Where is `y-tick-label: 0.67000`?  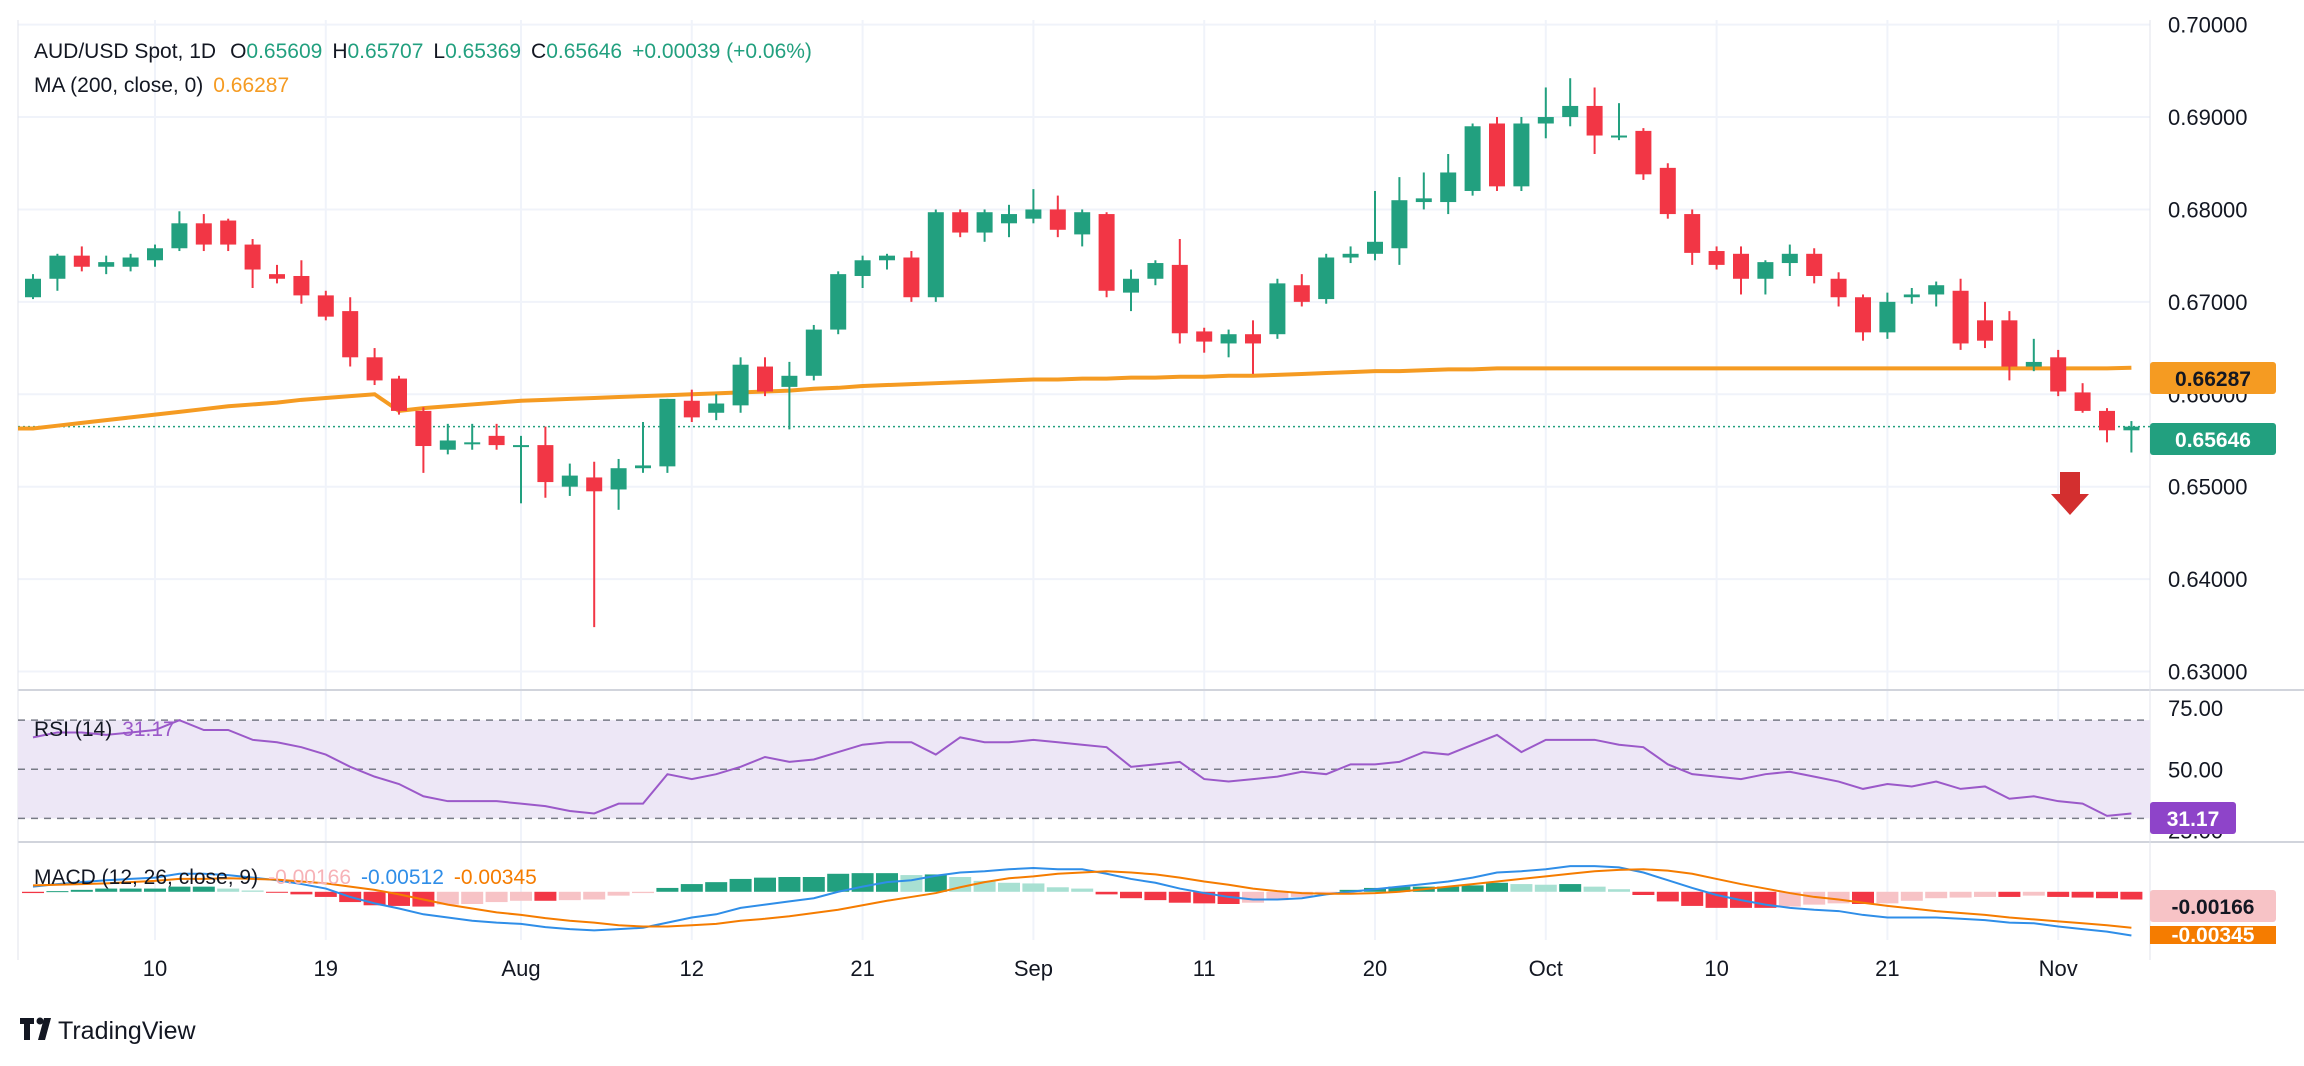 y-tick-label: 0.67000 is located at coordinates (2208, 302).